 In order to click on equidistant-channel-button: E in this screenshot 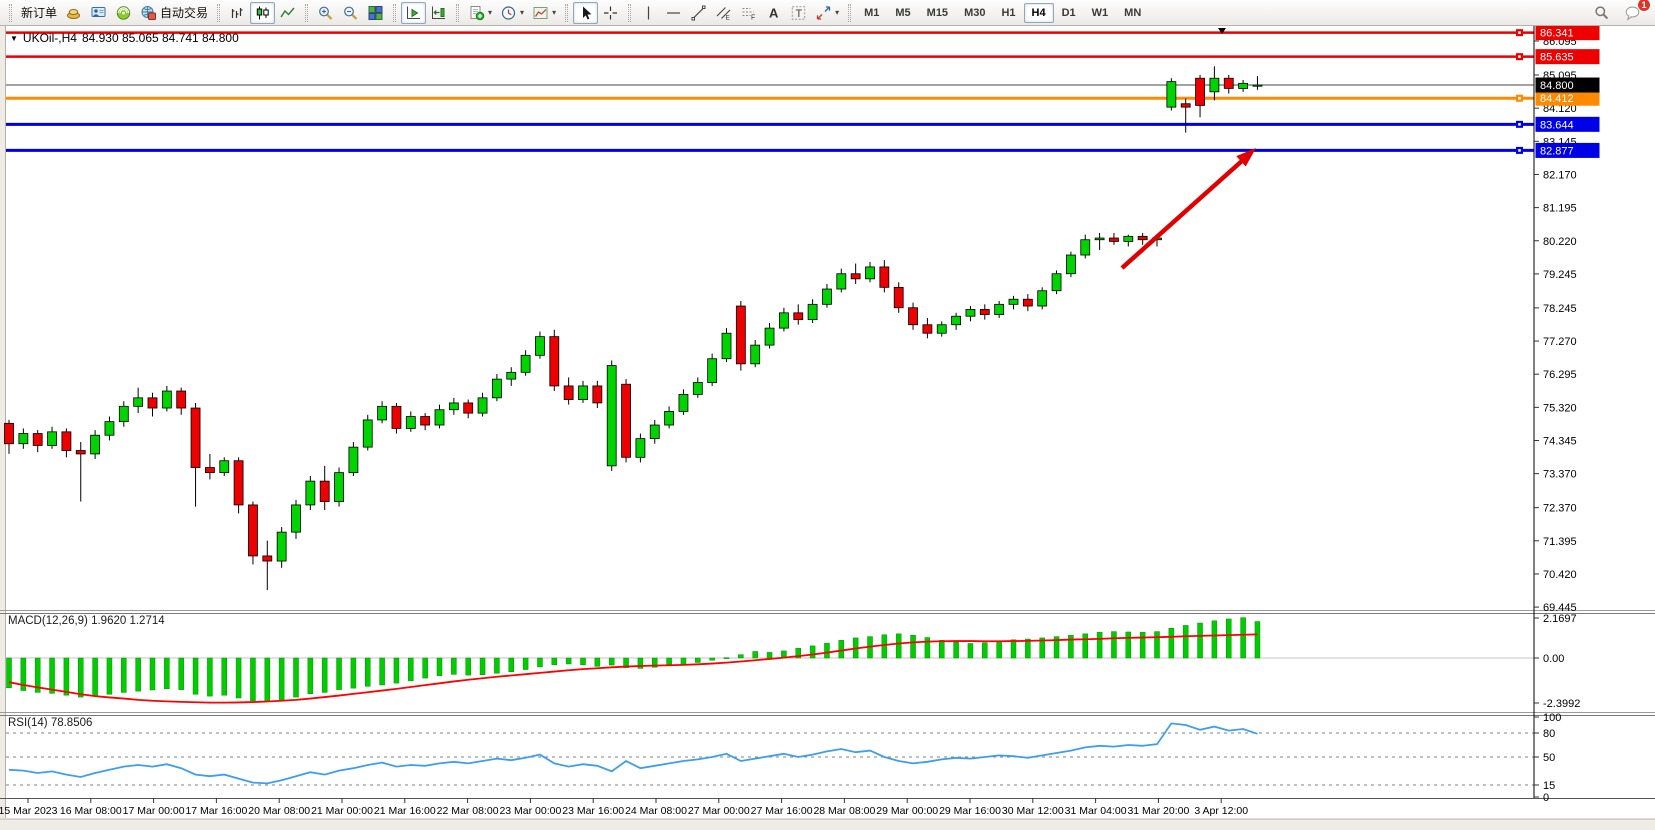, I will do `click(723, 13)`.